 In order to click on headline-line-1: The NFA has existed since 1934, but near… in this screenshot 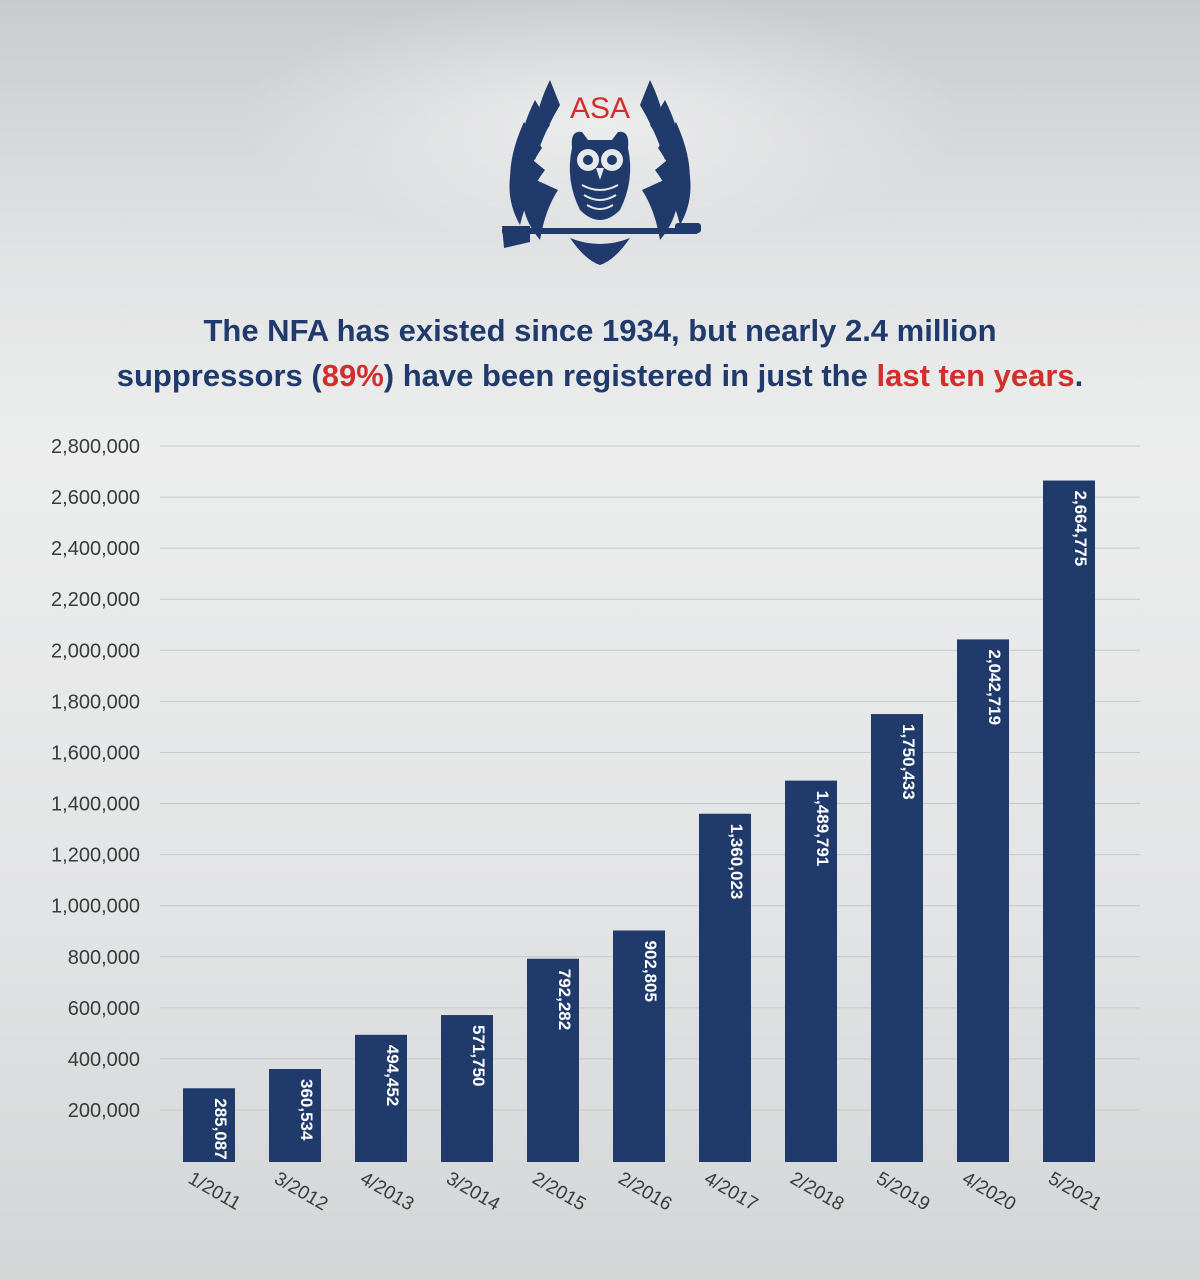, I will do `click(600, 330)`.